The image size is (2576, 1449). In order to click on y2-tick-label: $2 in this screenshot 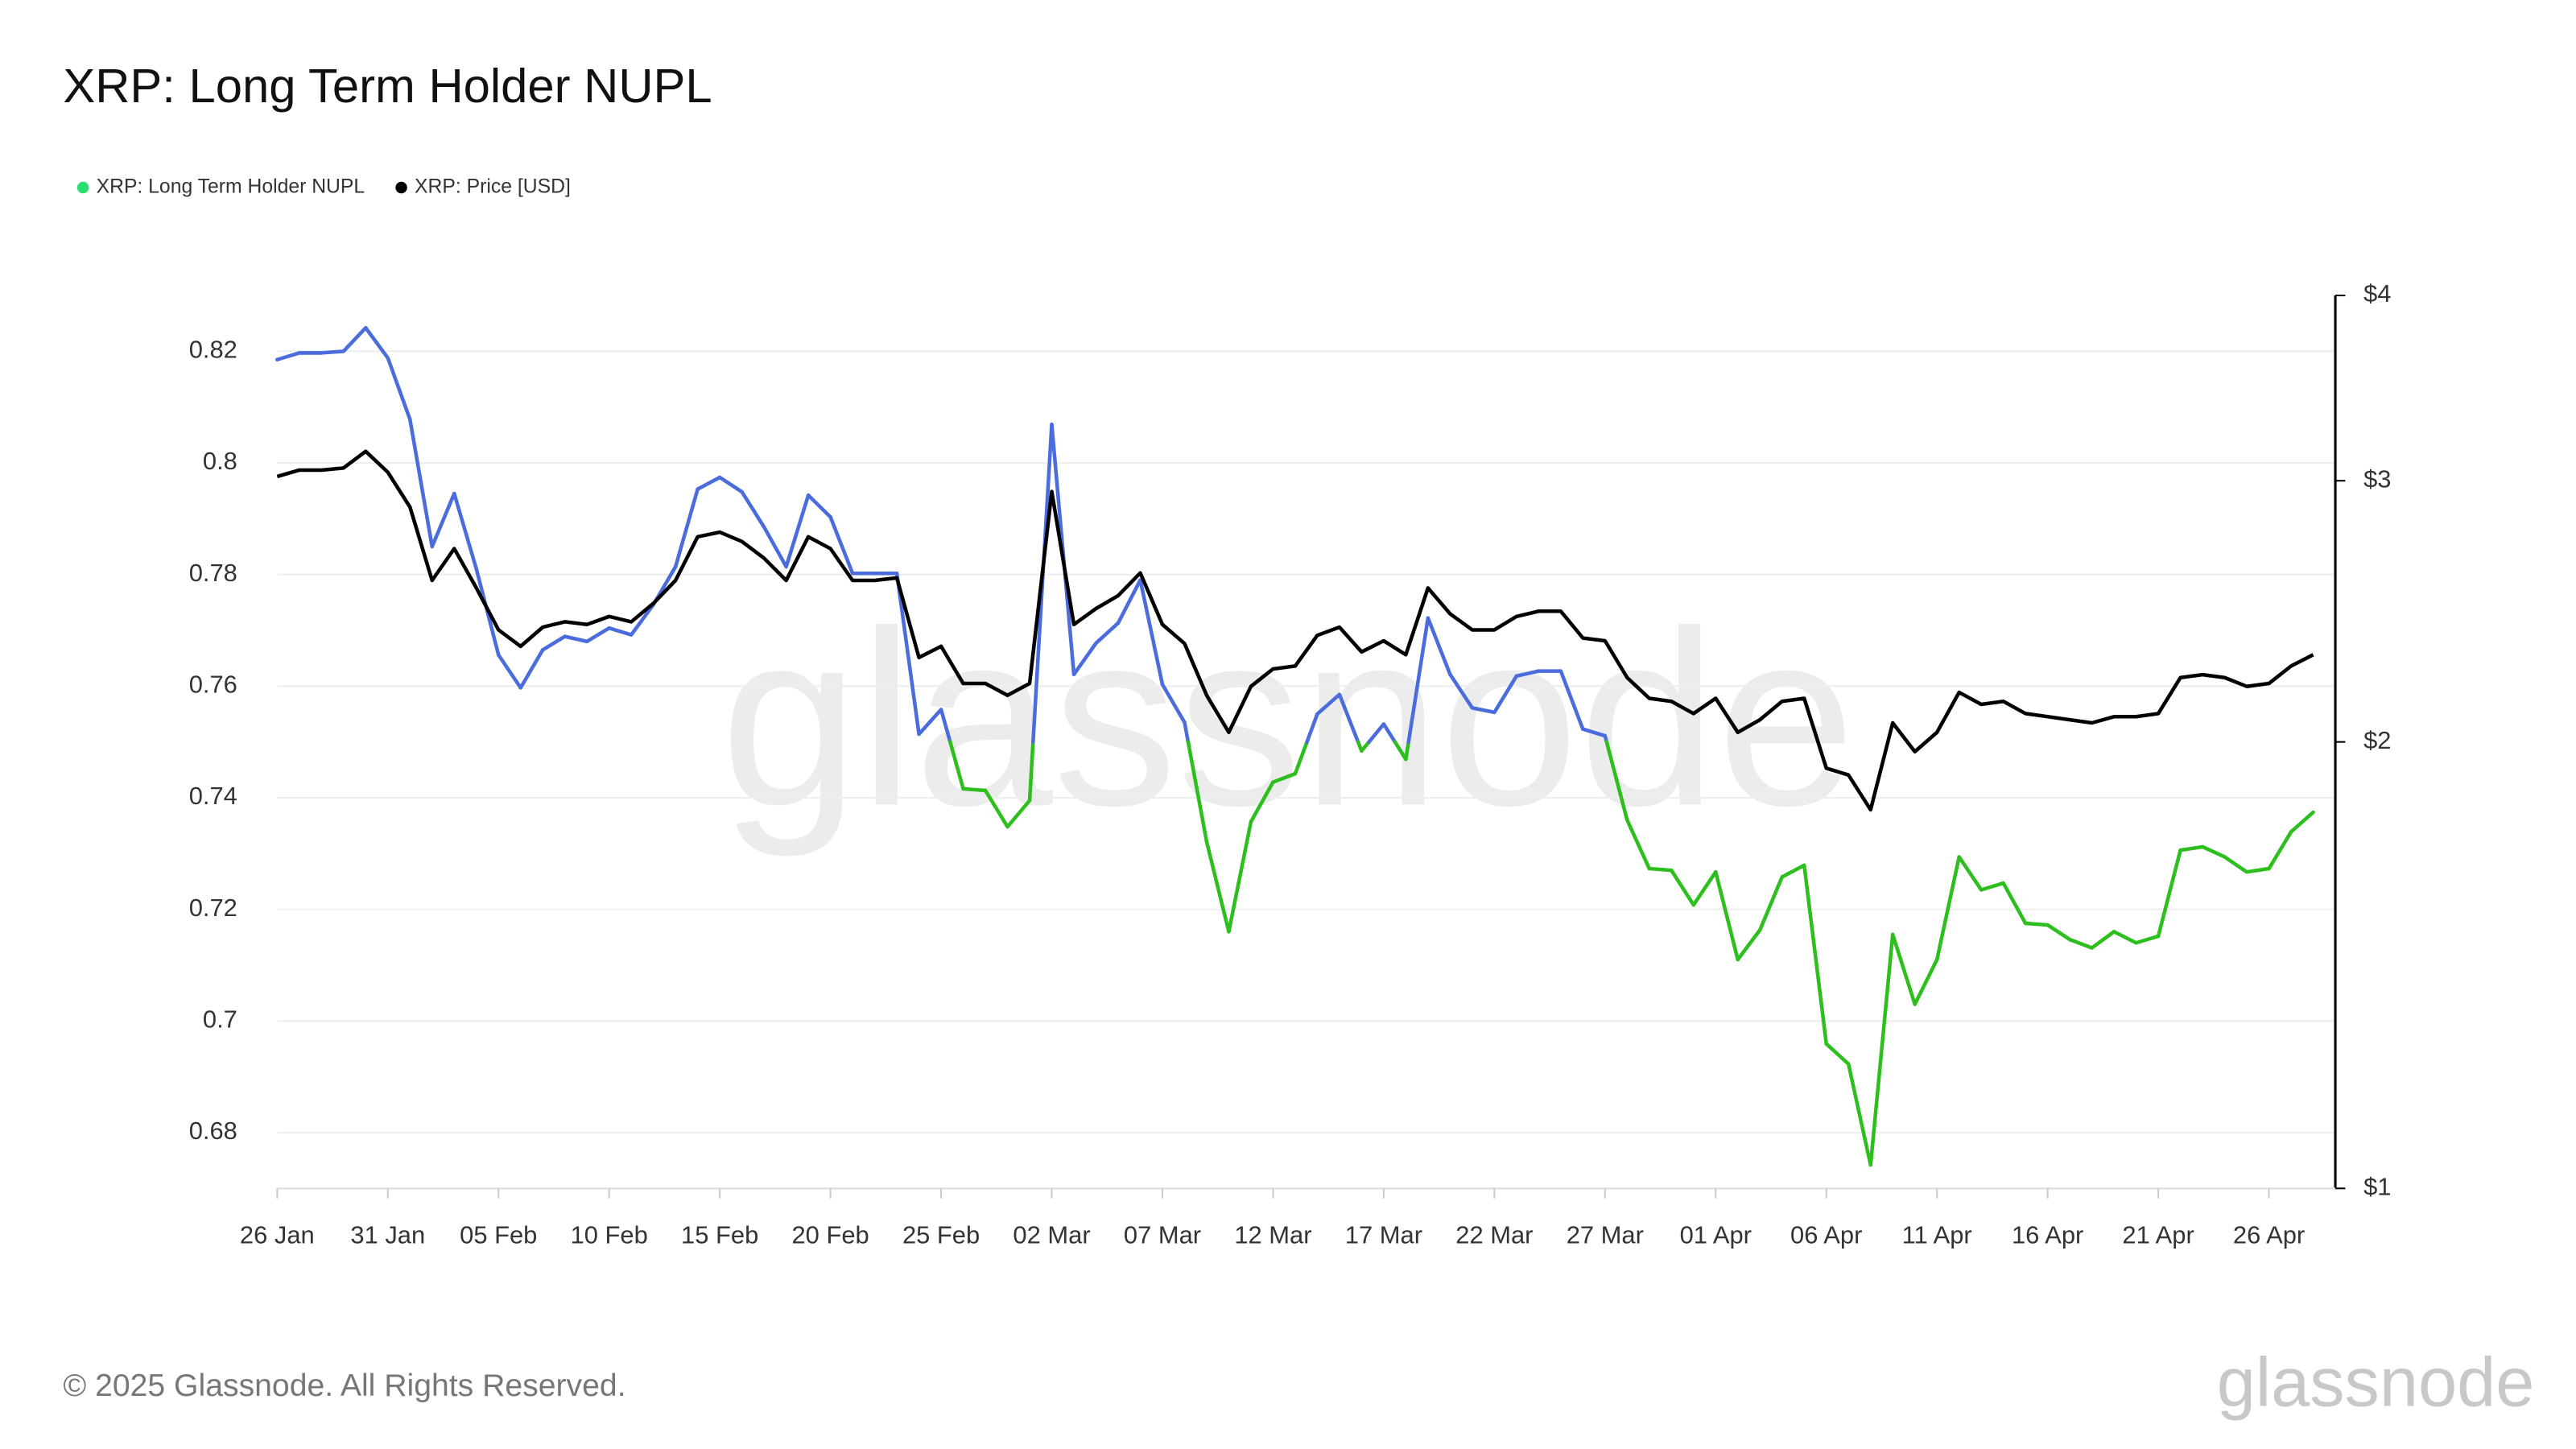, I will do `click(2377, 740)`.